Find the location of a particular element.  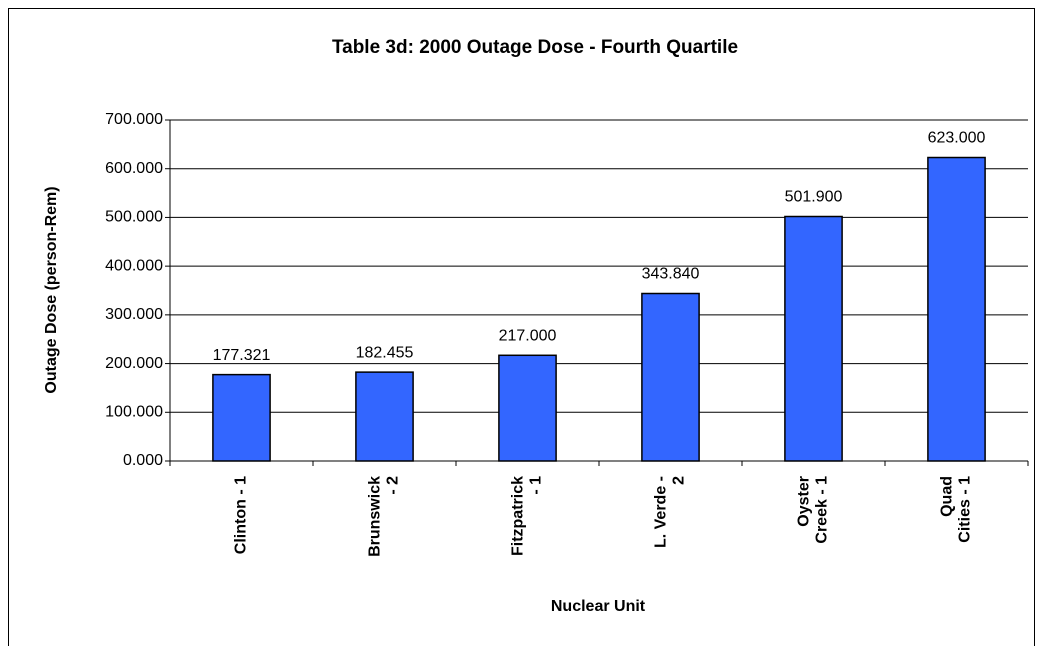

x-axis-label: Nuclear Unit is located at coordinates (598, 606).